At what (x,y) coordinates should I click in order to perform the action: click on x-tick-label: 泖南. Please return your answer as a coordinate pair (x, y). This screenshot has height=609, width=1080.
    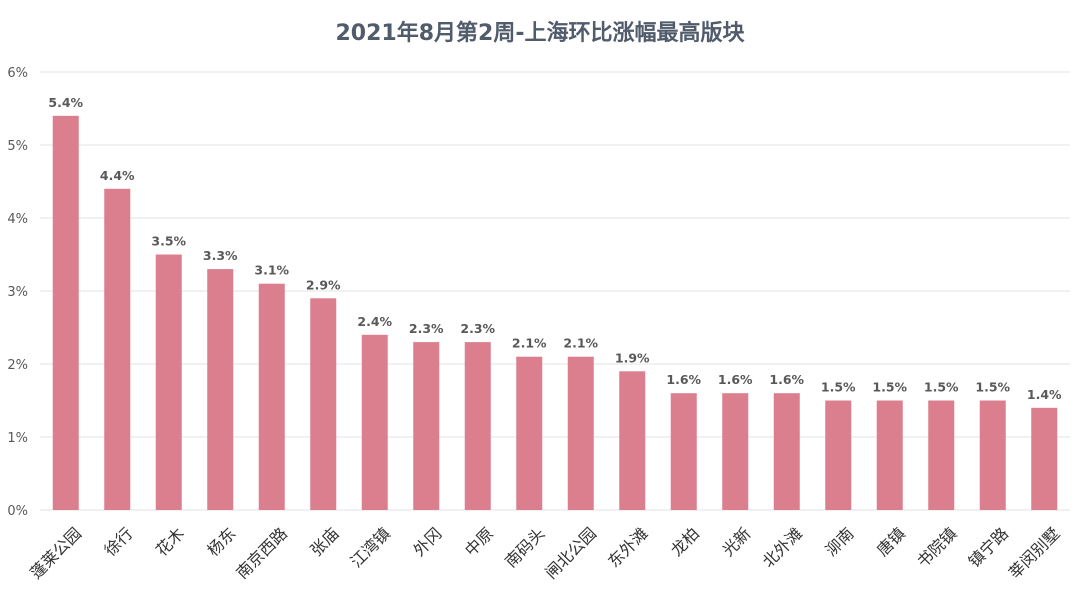
    Looking at the image, I should click on (839, 542).